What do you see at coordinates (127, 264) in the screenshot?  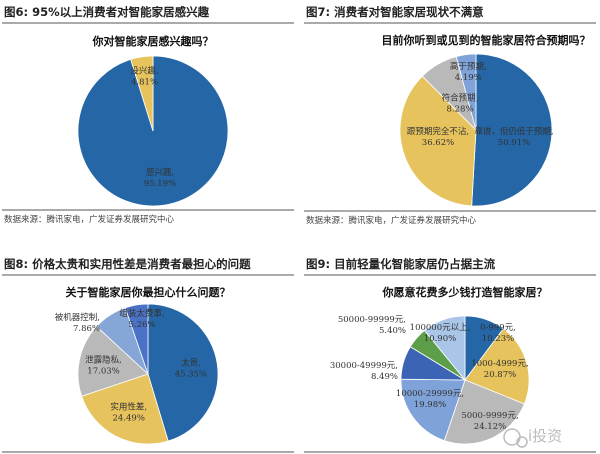 I see `figure-heading: 图8: 价格太贵和实用性差是消费者最担心的问题` at bounding box center [127, 264].